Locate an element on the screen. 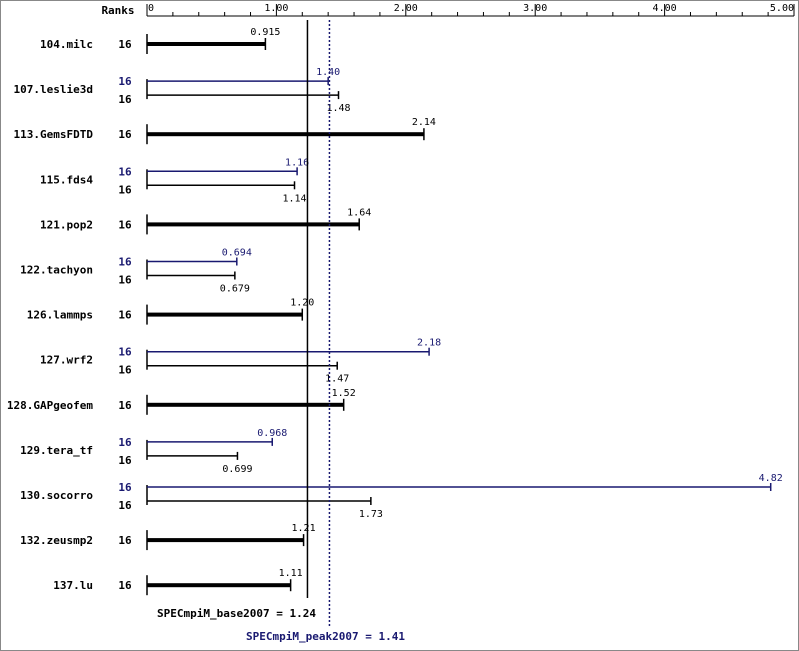  peak-value-label: 0.968 is located at coordinates (272, 433).